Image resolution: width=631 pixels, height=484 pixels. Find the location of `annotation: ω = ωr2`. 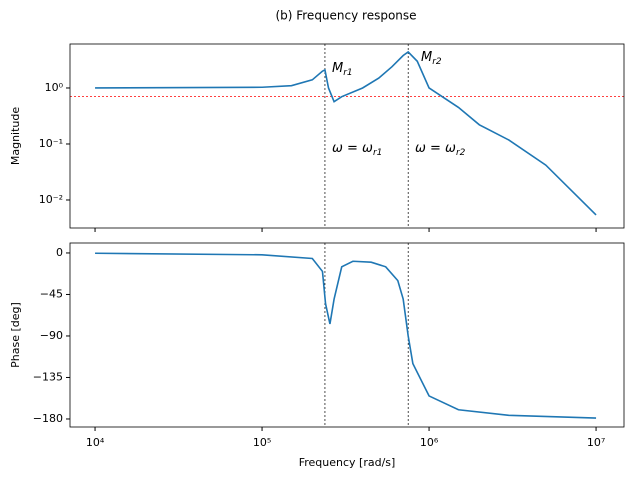

annotation: ω = ωr2 is located at coordinates (440, 149).